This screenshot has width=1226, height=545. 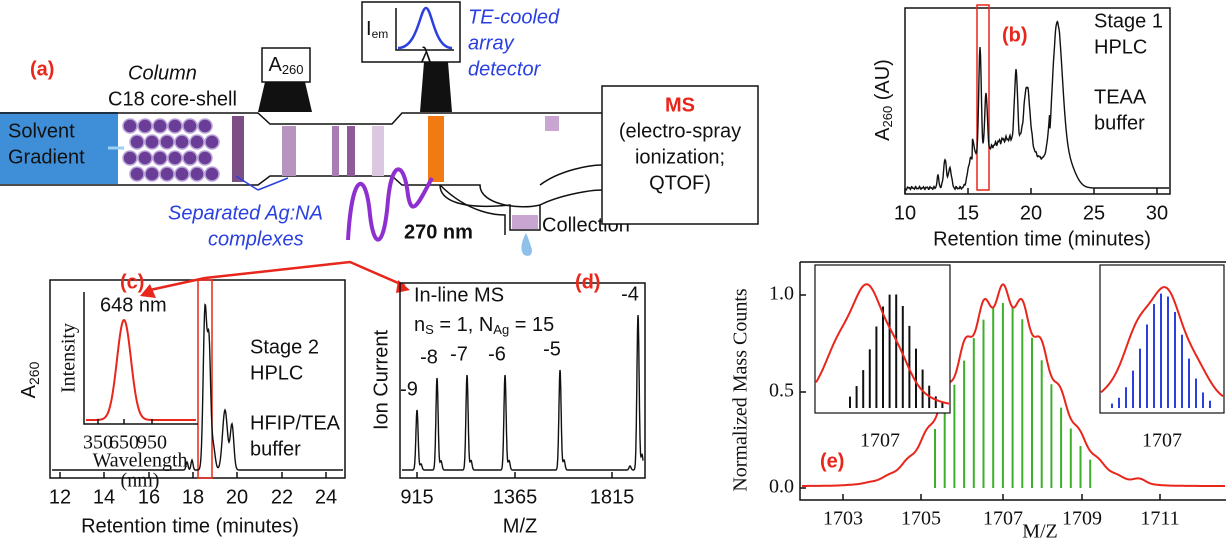 What do you see at coordinates (390, 204) in the screenshot?
I see `excitation-wave` at bounding box center [390, 204].